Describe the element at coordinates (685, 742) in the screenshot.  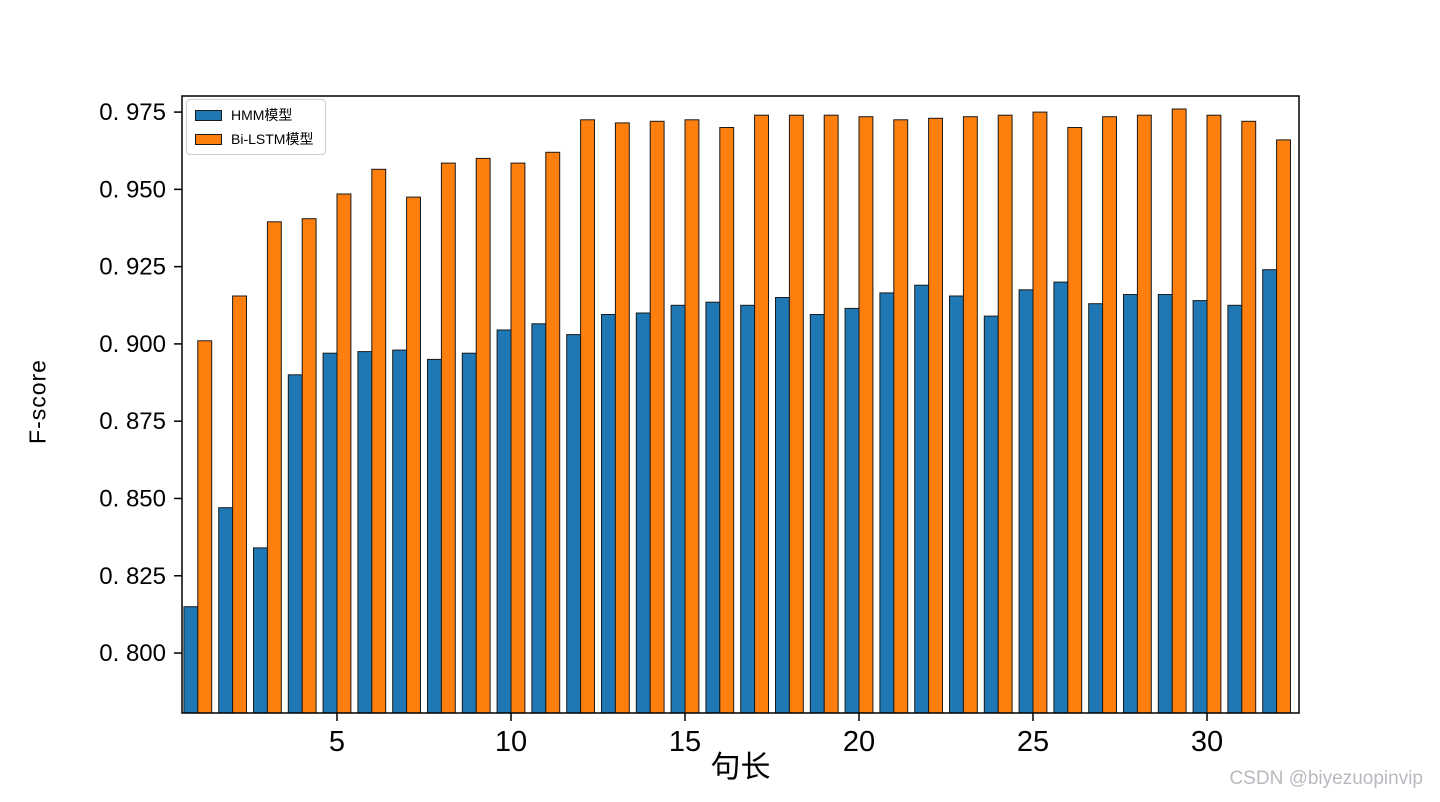
I see `x-tick-label: 15` at that location.